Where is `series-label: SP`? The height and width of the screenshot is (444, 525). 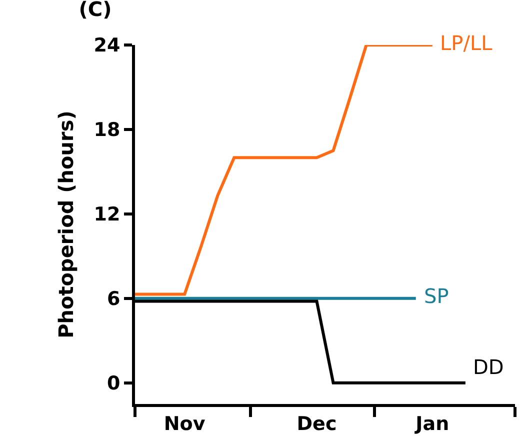
series-label: SP is located at coordinates (436, 296).